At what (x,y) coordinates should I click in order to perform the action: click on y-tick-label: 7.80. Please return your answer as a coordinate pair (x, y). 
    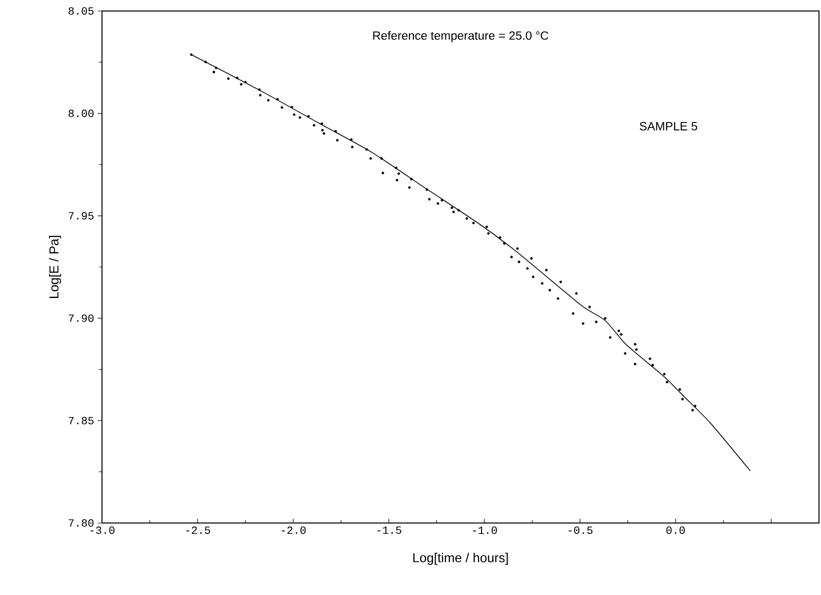
    Looking at the image, I should click on (81, 523).